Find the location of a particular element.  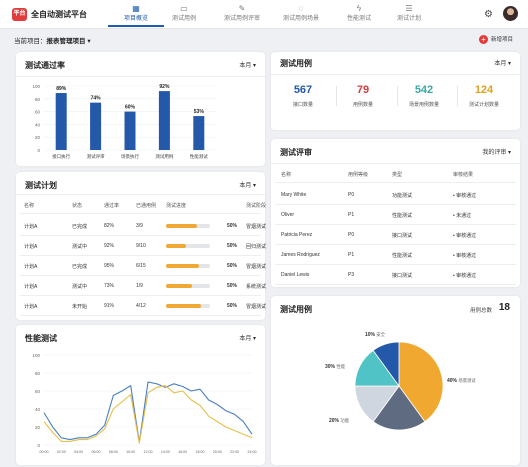

tab-edit: ✎ 测试用例评审 is located at coordinates (242, 15).